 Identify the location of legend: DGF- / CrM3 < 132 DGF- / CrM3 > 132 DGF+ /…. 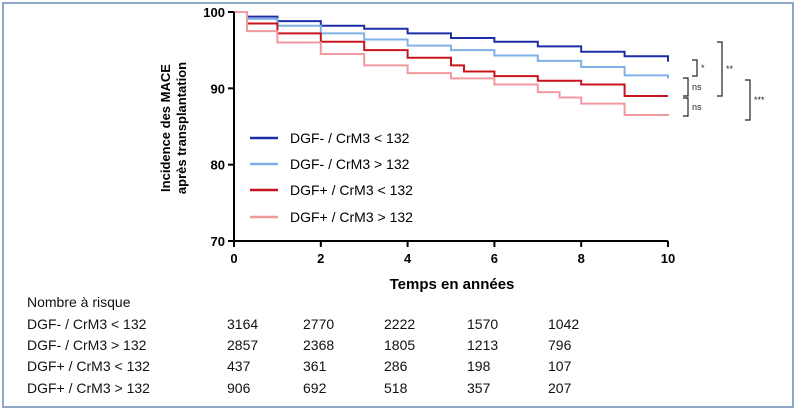
(331, 177).